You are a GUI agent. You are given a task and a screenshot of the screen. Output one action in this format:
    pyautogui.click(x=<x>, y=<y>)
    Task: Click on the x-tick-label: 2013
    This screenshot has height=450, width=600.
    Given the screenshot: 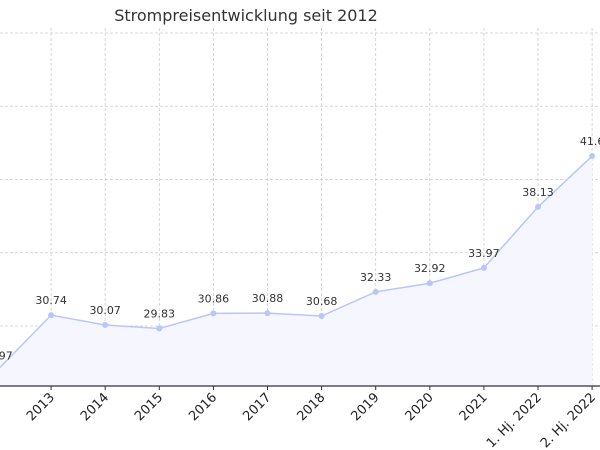 What is the action you would take?
    pyautogui.click(x=41, y=407)
    